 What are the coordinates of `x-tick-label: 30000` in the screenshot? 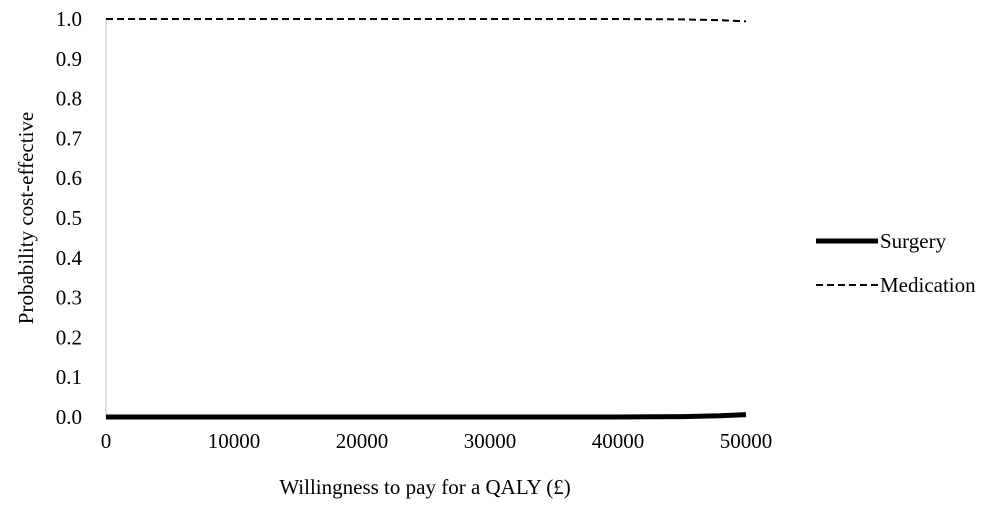 It's located at (490, 441).